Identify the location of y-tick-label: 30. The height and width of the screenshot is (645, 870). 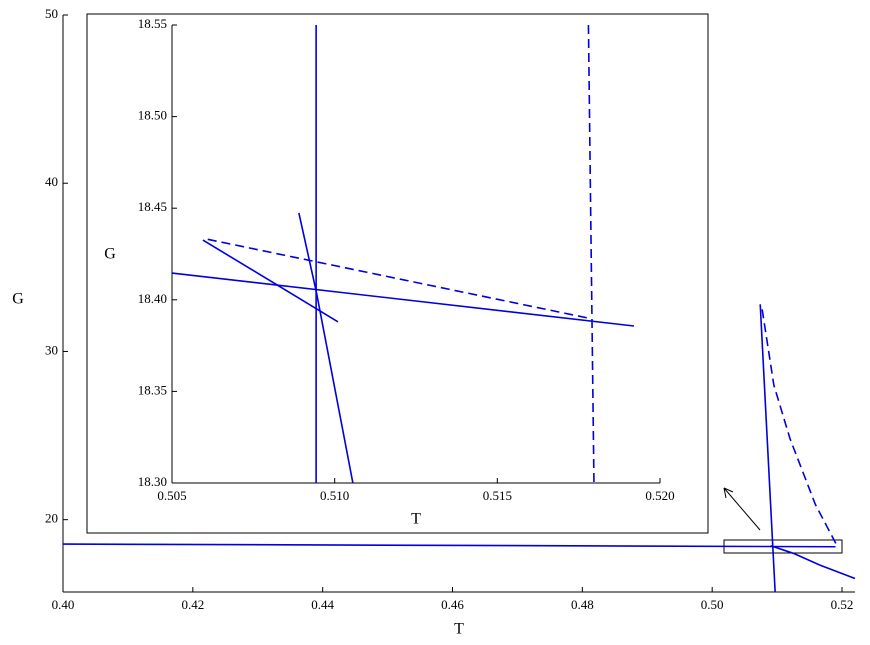
(51, 349).